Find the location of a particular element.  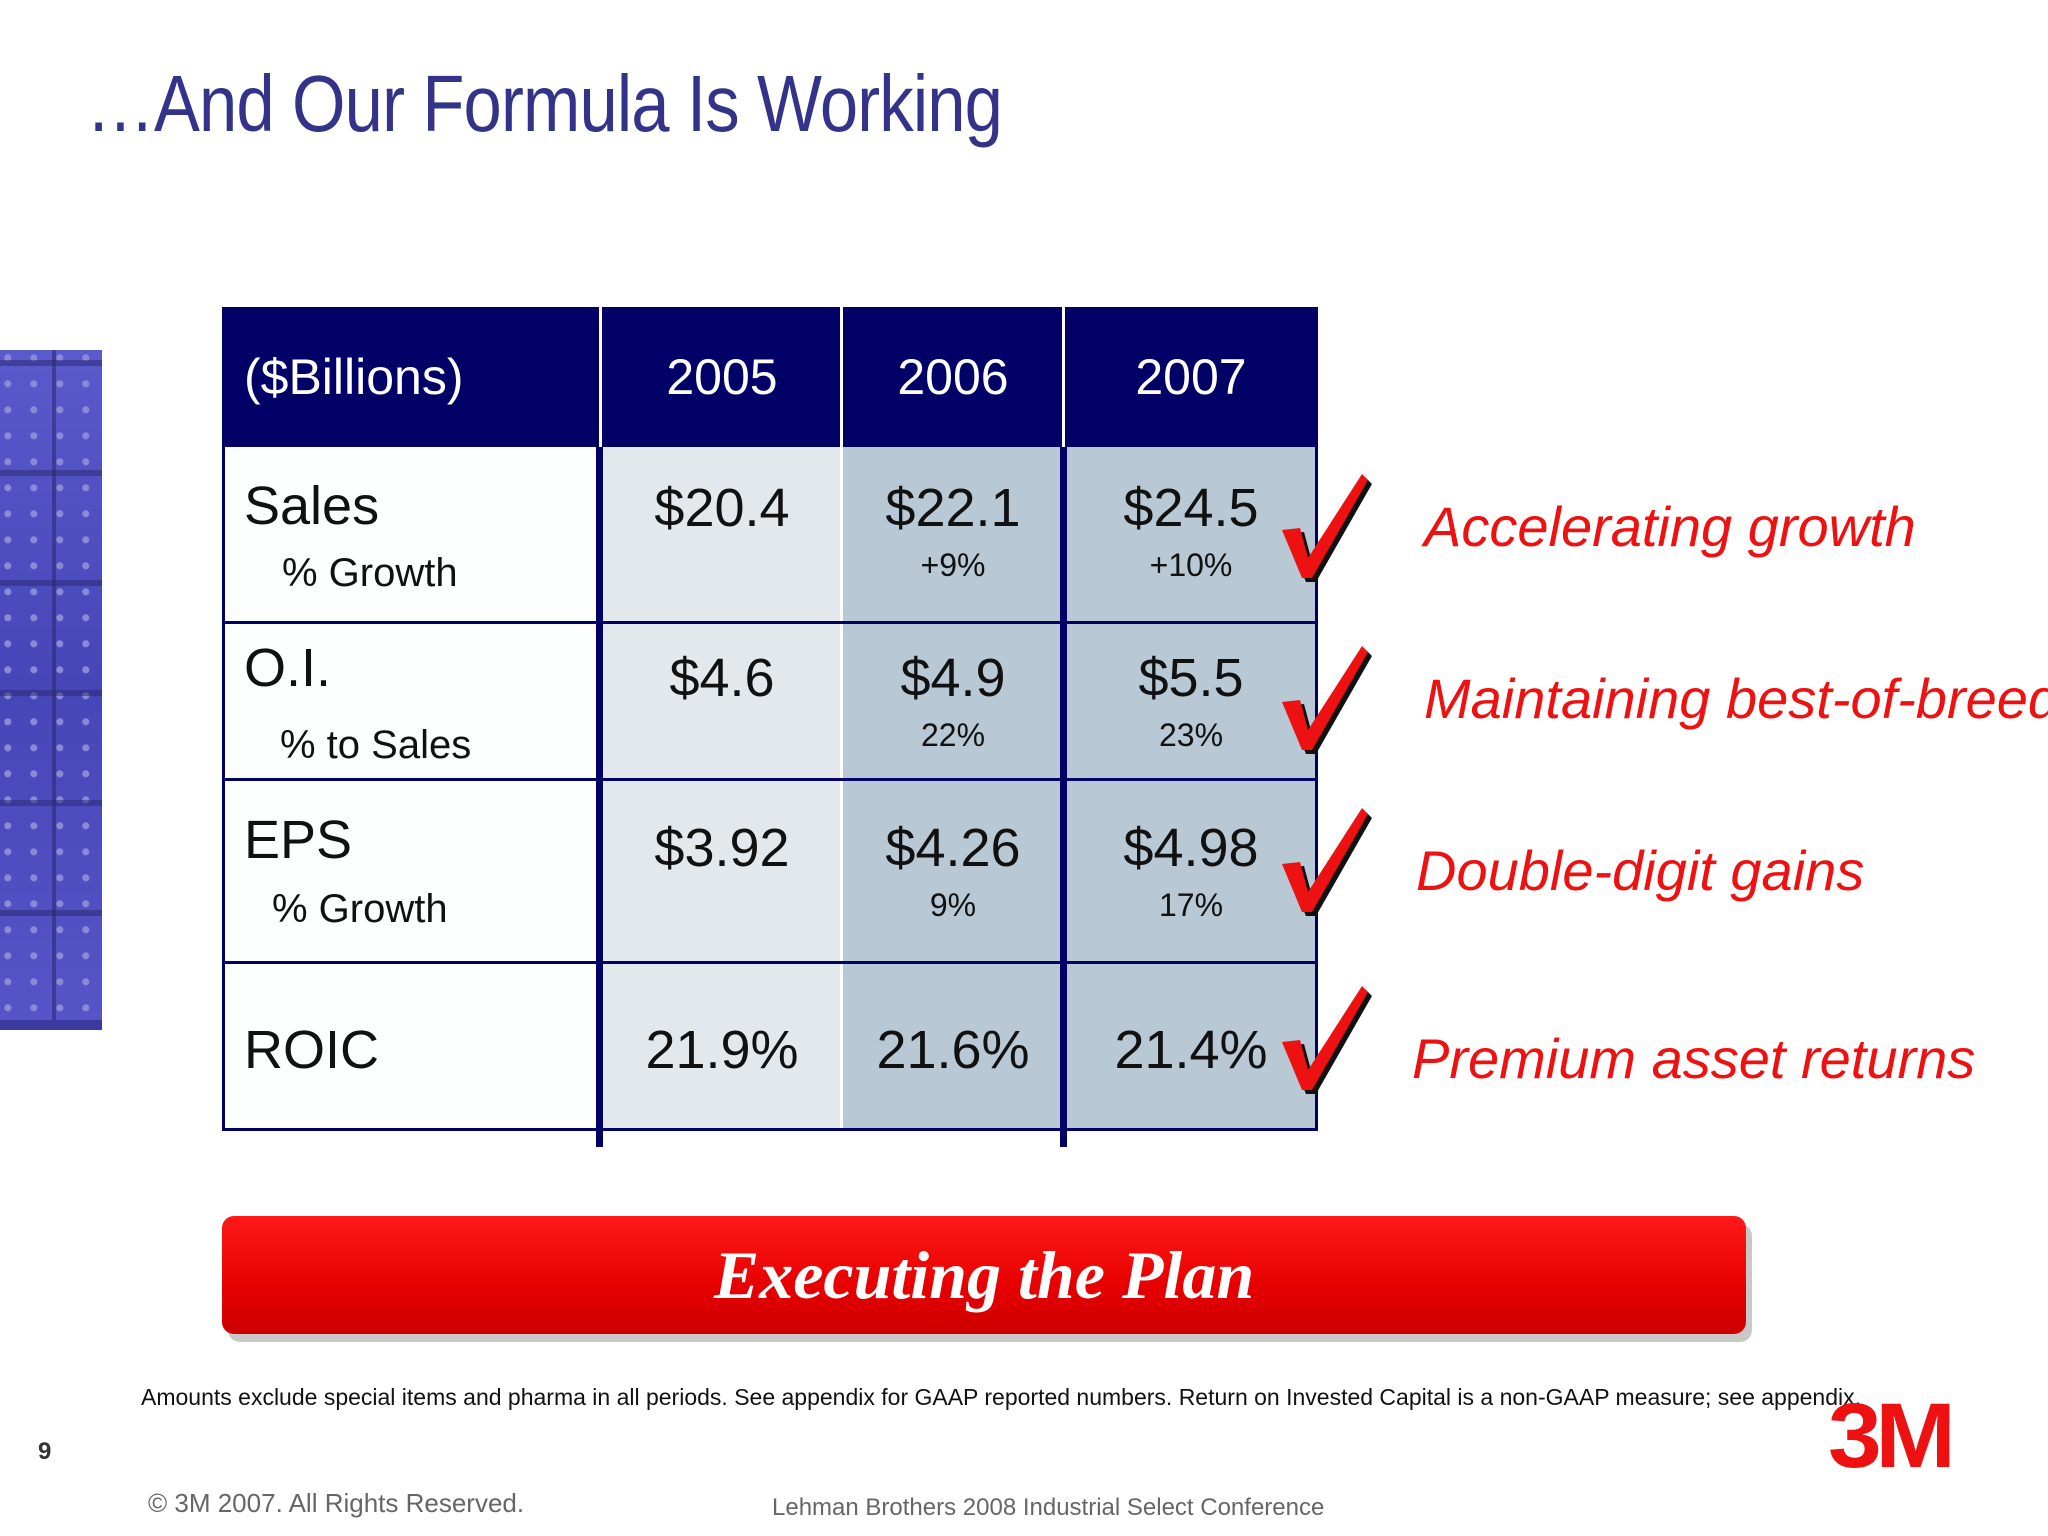

cell-value: $4.9 is located at coordinates (953, 678).